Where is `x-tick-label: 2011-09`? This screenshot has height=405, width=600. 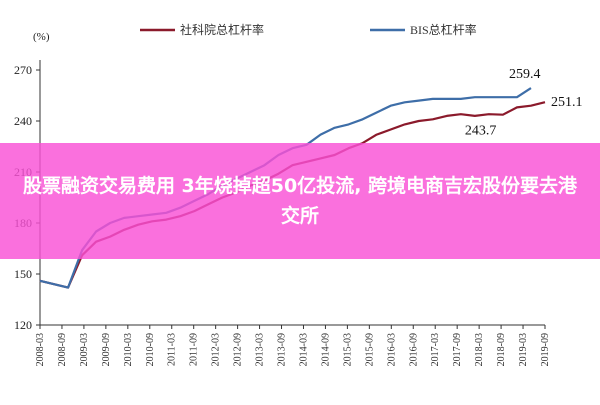
x-tick-label: 2011-09 is located at coordinates (194, 349).